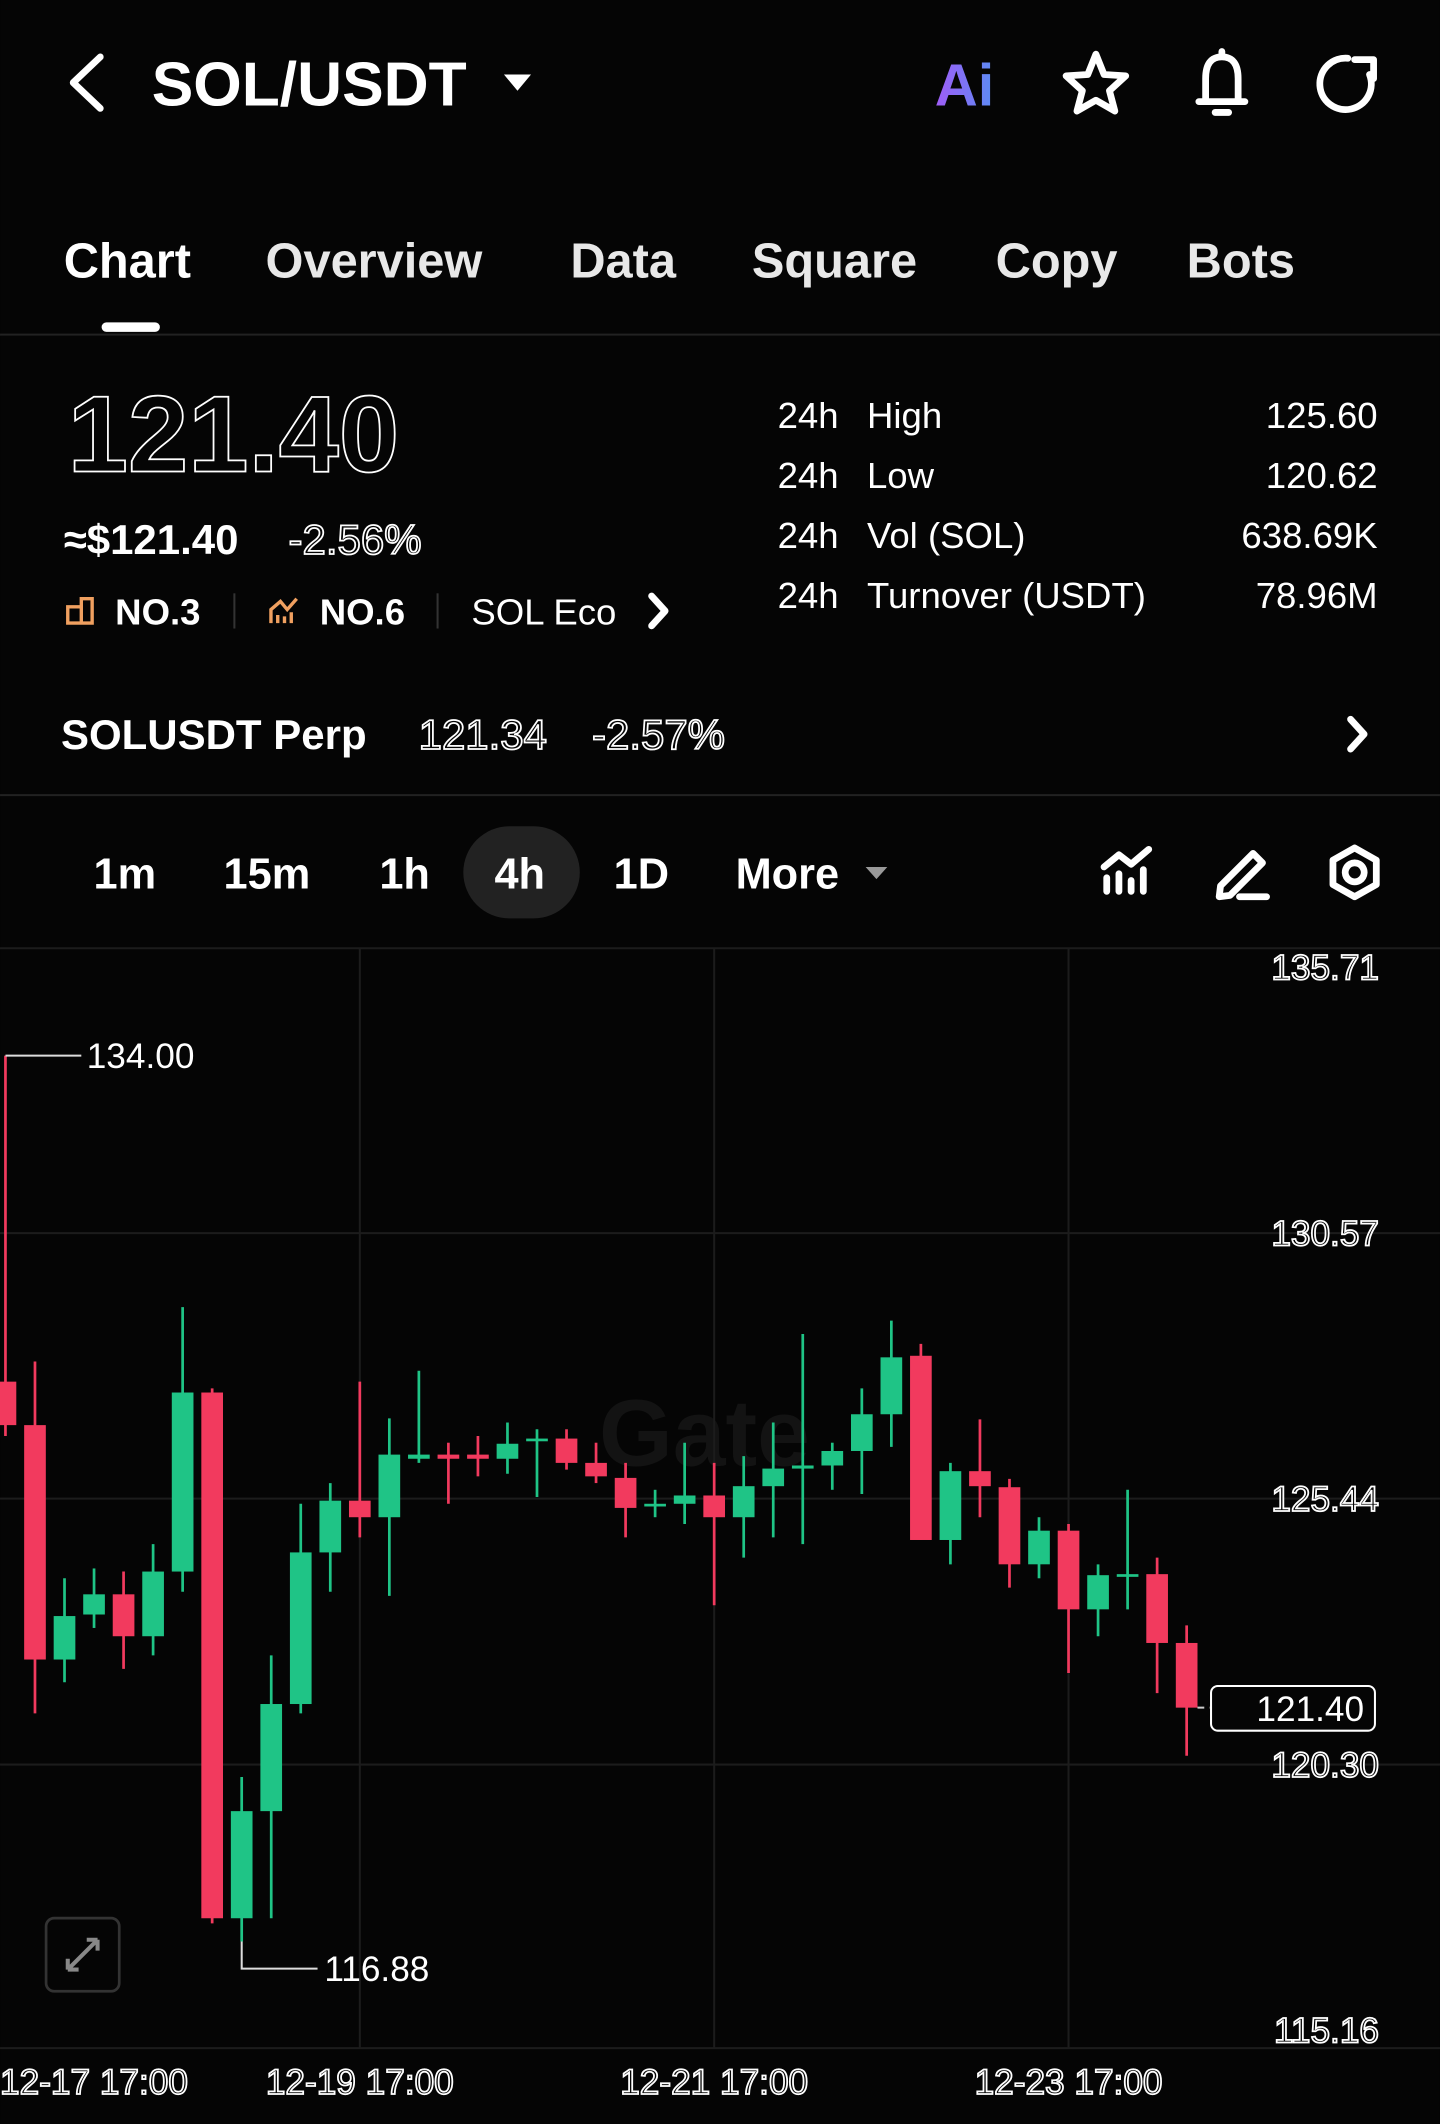 This screenshot has height=2124, width=1440. I want to click on y-tick-label: 135.71, so click(1325, 967).